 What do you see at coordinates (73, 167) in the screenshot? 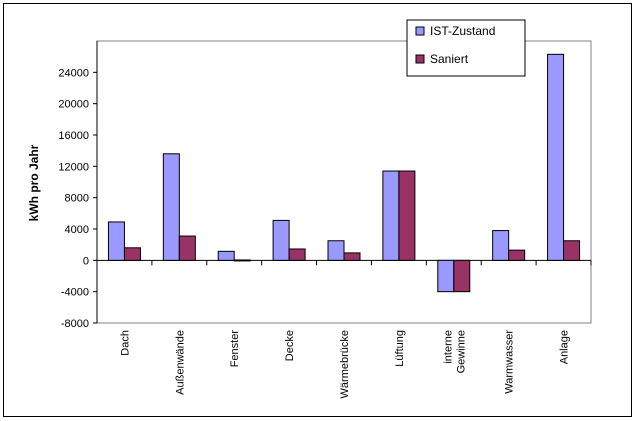
I see `y-tick-label: 12000` at bounding box center [73, 167].